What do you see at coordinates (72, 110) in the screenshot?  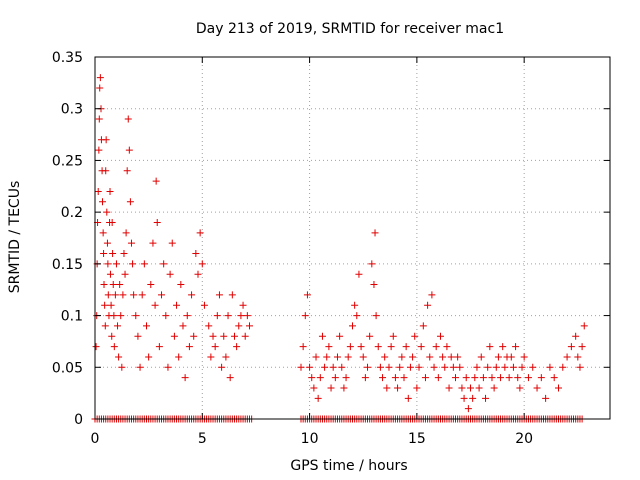 I see `y-tick-label: 0.3` at bounding box center [72, 110].